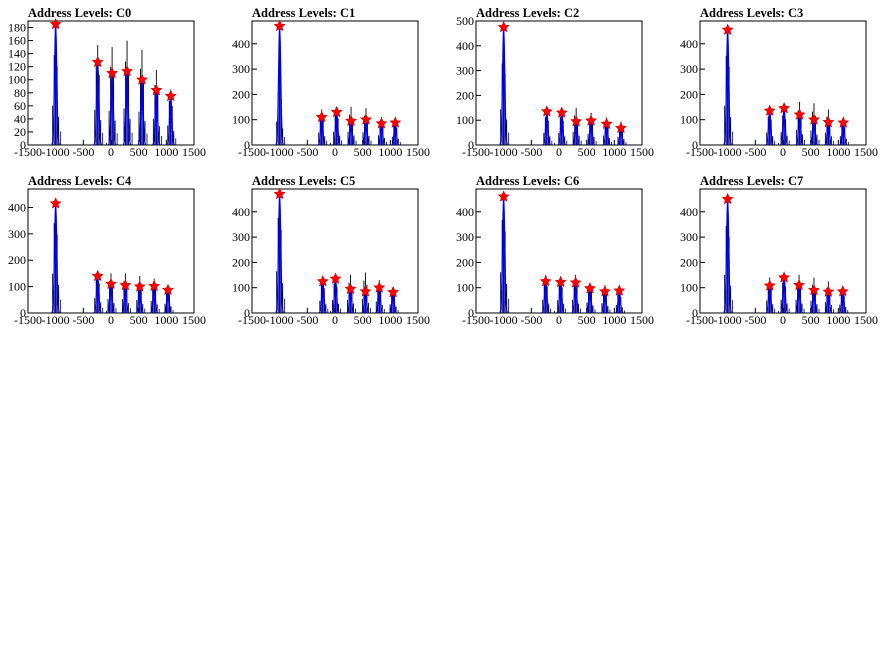 The width and height of the screenshot is (896, 672). Describe the element at coordinates (527, 13) in the screenshot. I see `chart-title: Address Levels: C2` at that location.